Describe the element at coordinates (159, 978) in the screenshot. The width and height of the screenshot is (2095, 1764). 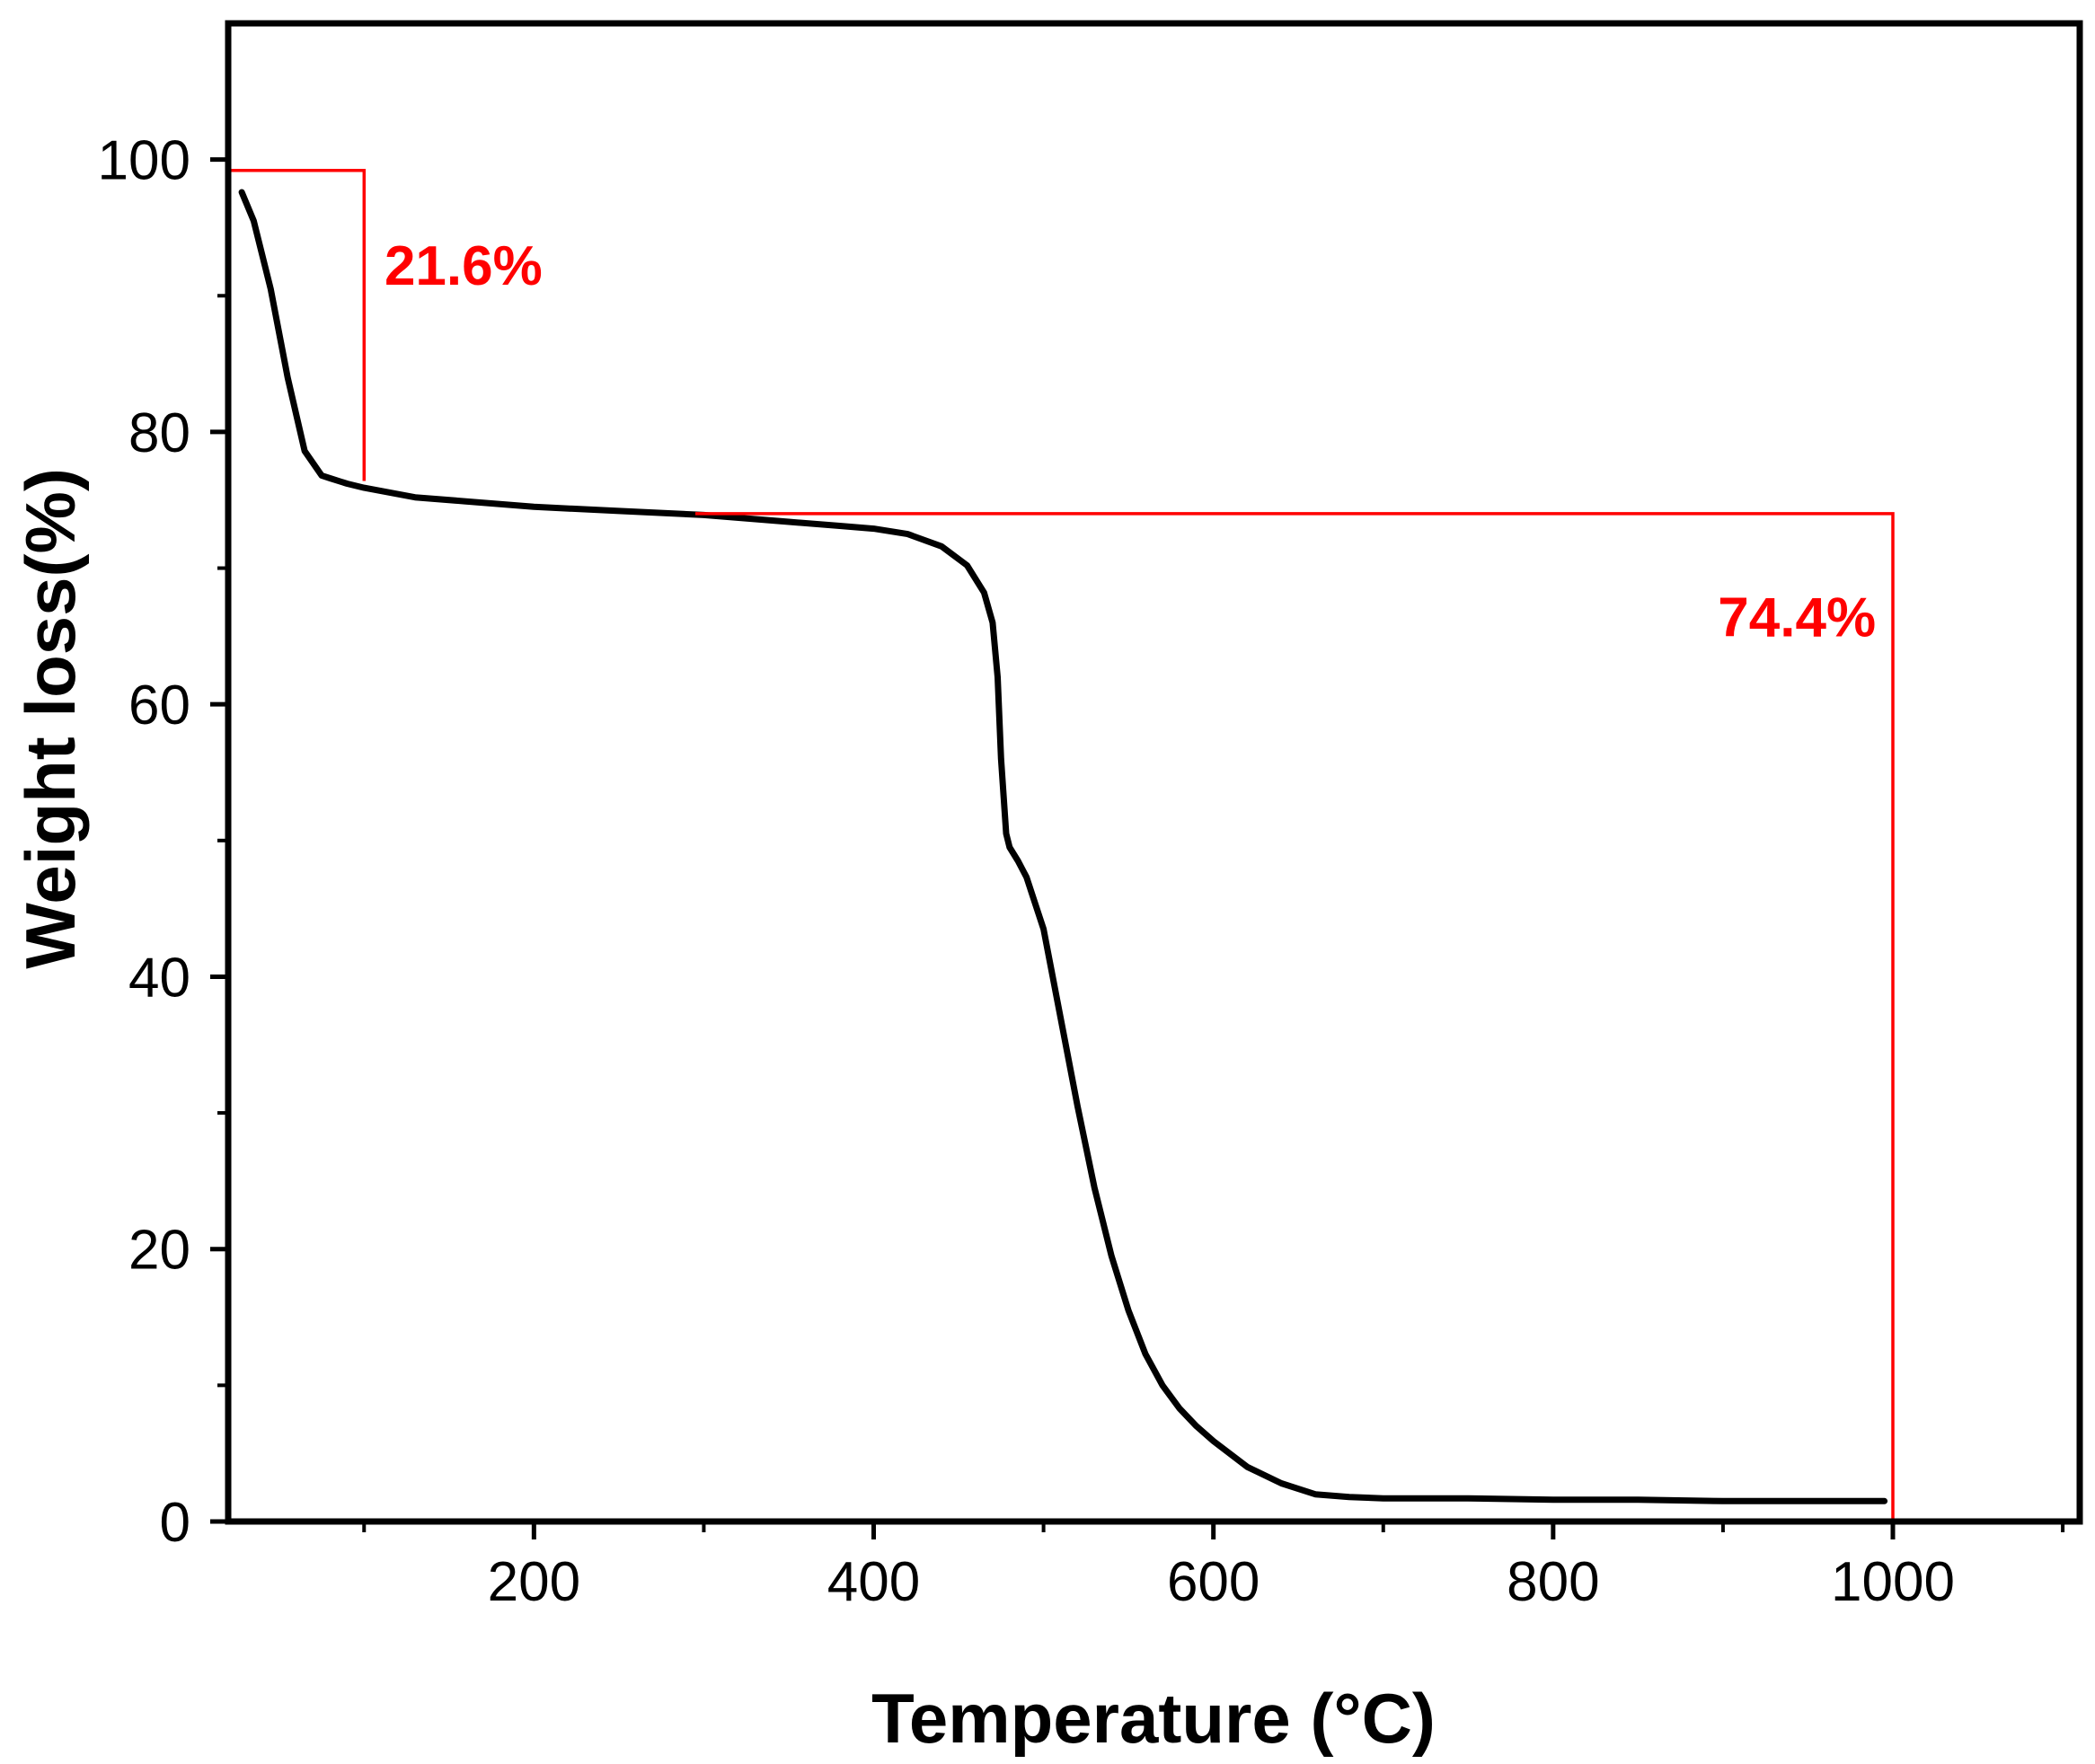
I see `y-tick-label: 40` at that location.